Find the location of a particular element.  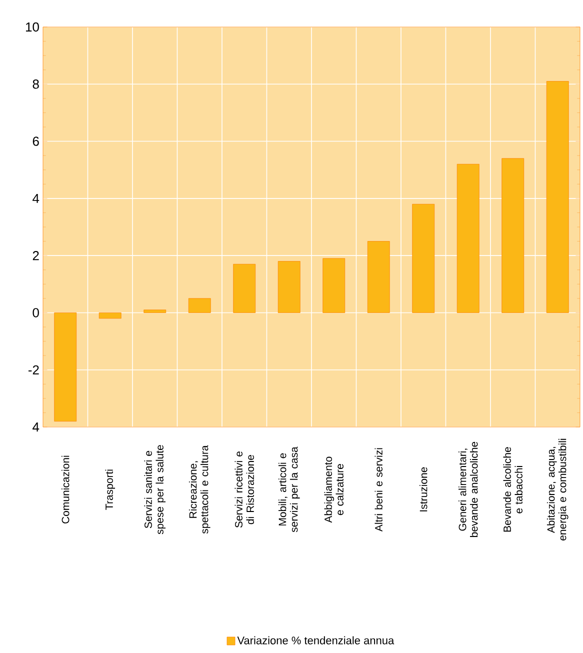

x-tick-label: Bevande alcoliche e tabacchi is located at coordinates (512, 489).